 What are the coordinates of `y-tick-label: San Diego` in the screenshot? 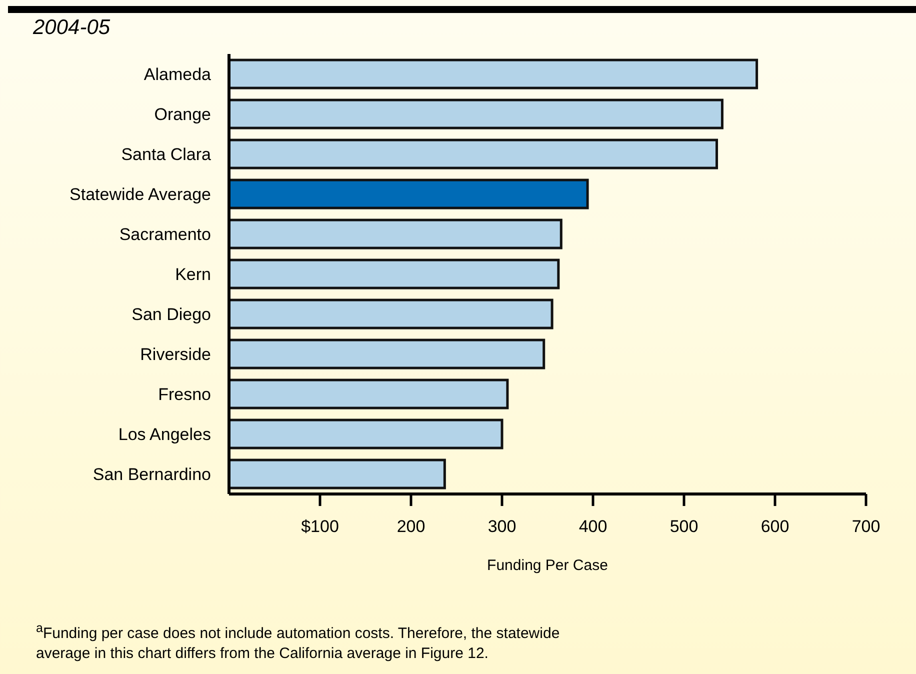 It's located at (171, 314).